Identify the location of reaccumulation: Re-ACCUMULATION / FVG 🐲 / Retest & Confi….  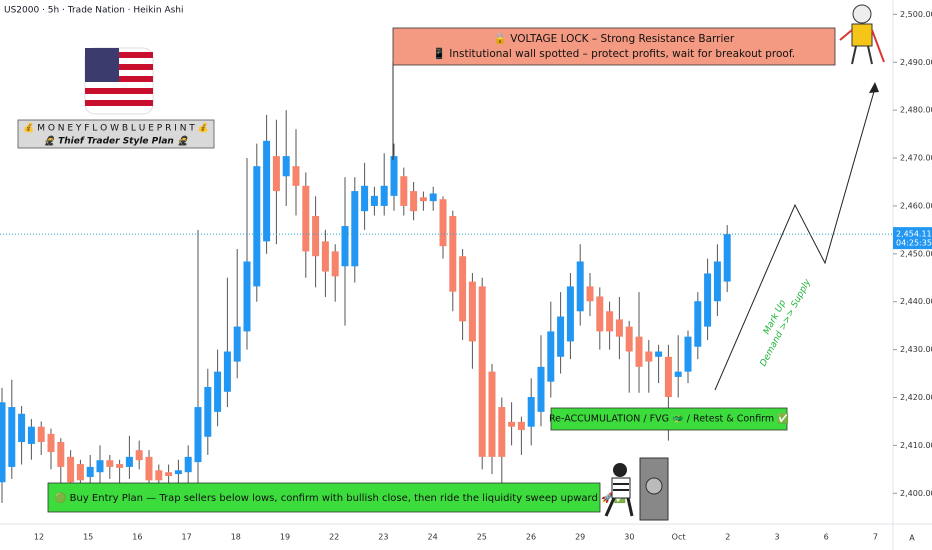
(669, 419).